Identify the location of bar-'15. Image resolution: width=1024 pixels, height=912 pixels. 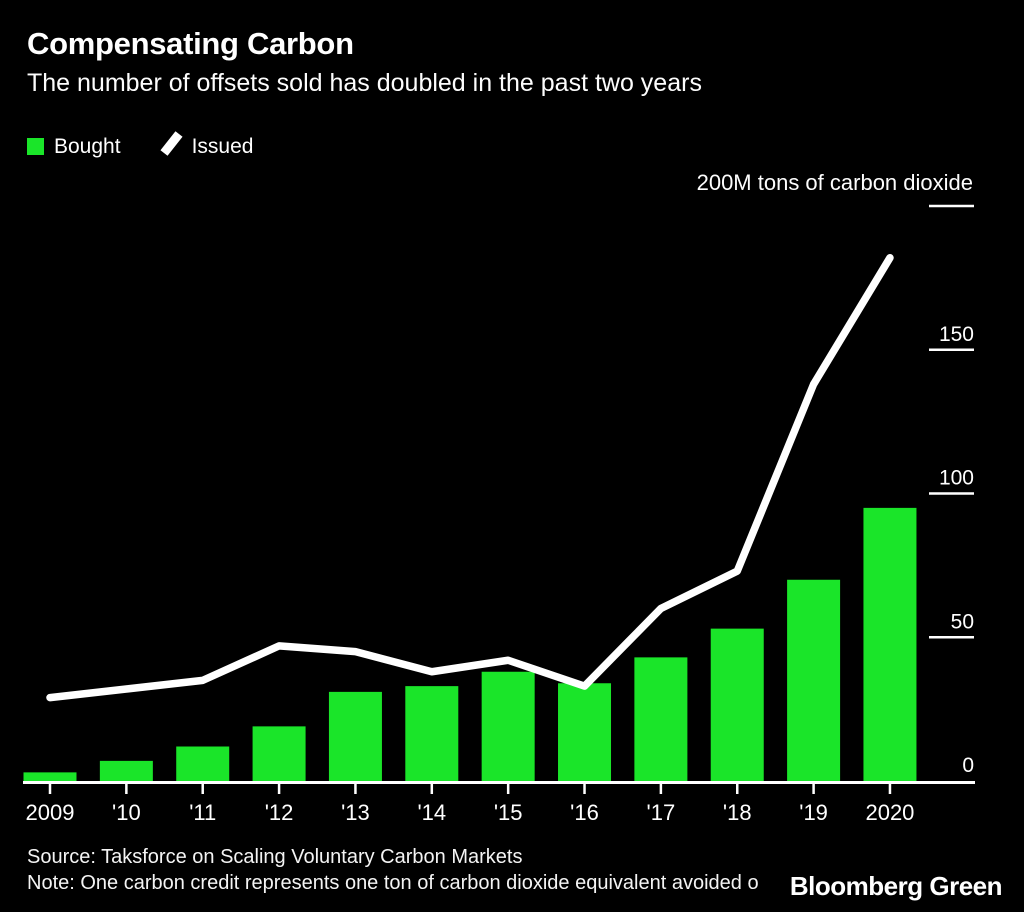
(508, 726).